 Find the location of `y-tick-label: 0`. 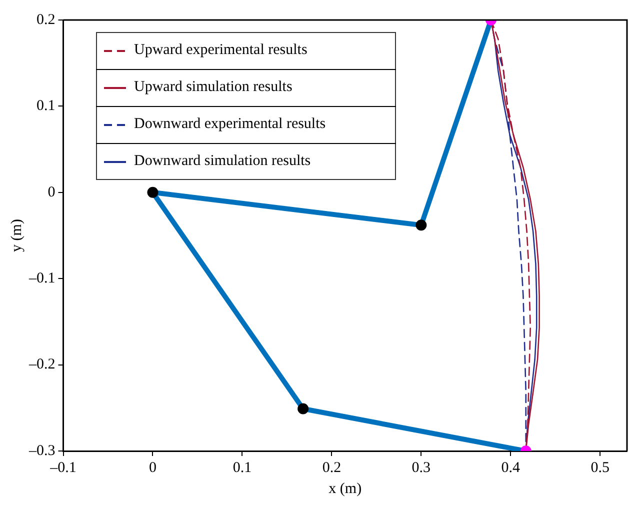

y-tick-label: 0 is located at coordinates (52, 192).